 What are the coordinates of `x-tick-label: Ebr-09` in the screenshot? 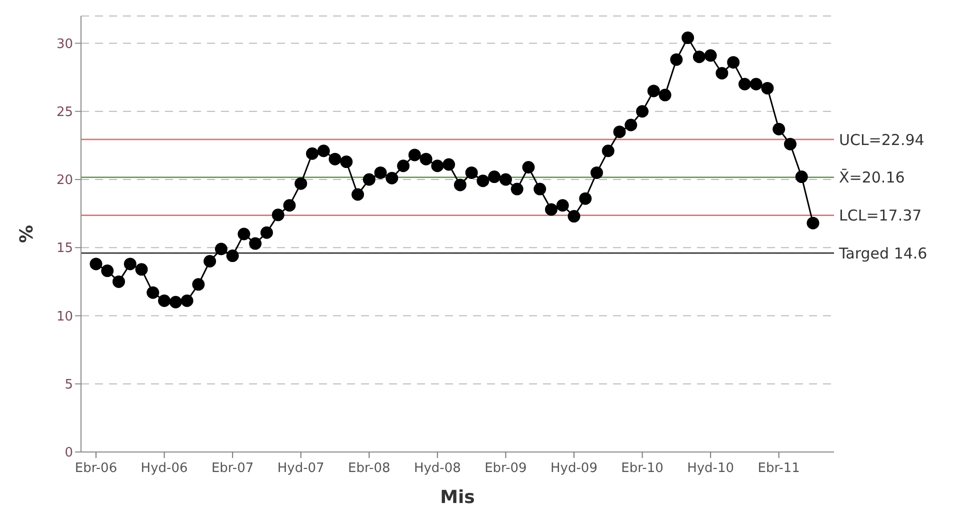 It's located at (505, 468).